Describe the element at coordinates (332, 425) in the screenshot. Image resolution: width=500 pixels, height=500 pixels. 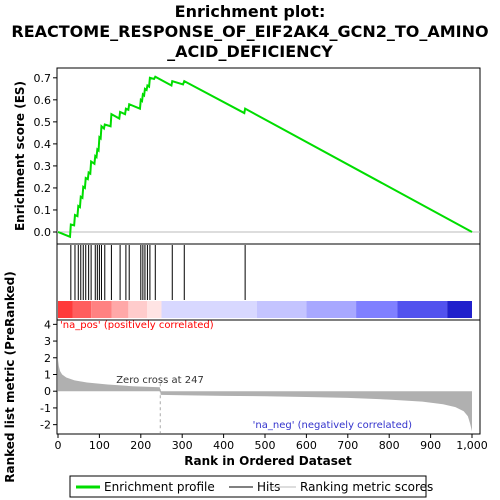
I see `negative-label: 'na_neg' (negatively correlated)` at that location.